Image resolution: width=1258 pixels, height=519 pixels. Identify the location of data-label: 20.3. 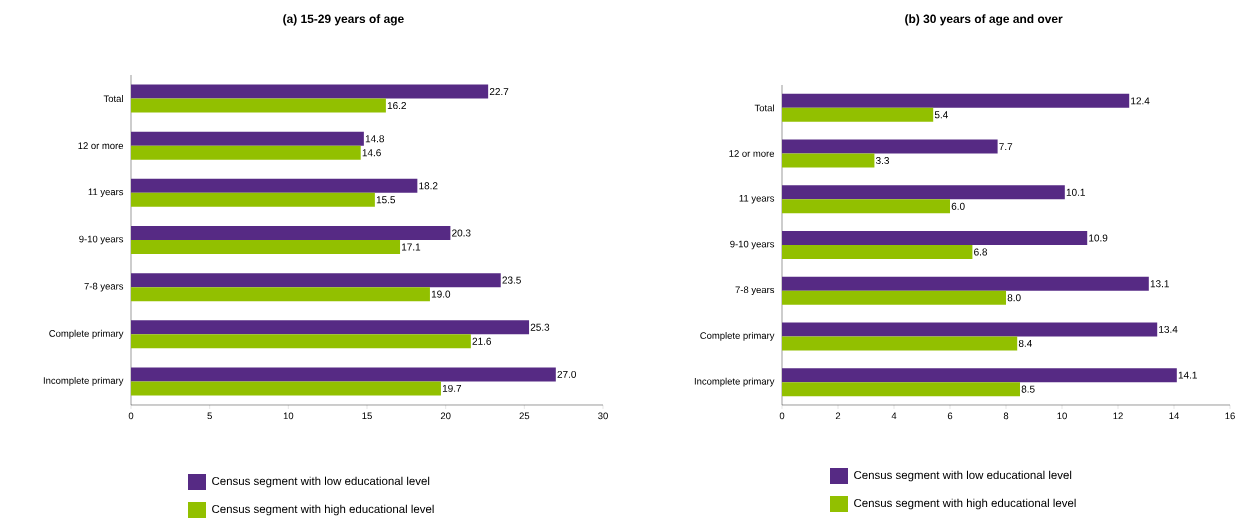
(461, 233).